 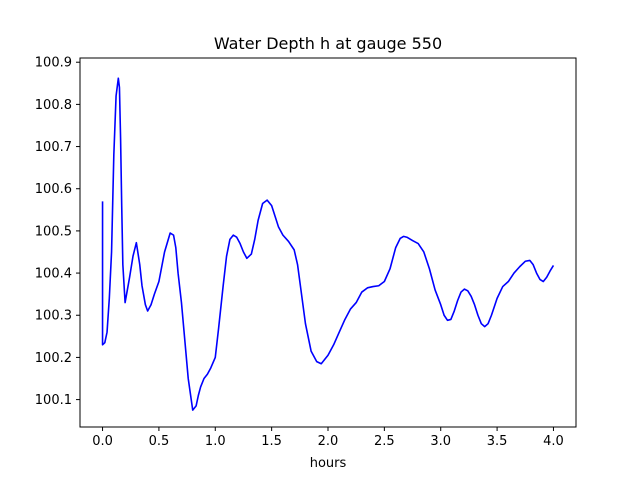 I want to click on y-tick-label: 100.4, so click(x=53, y=274).